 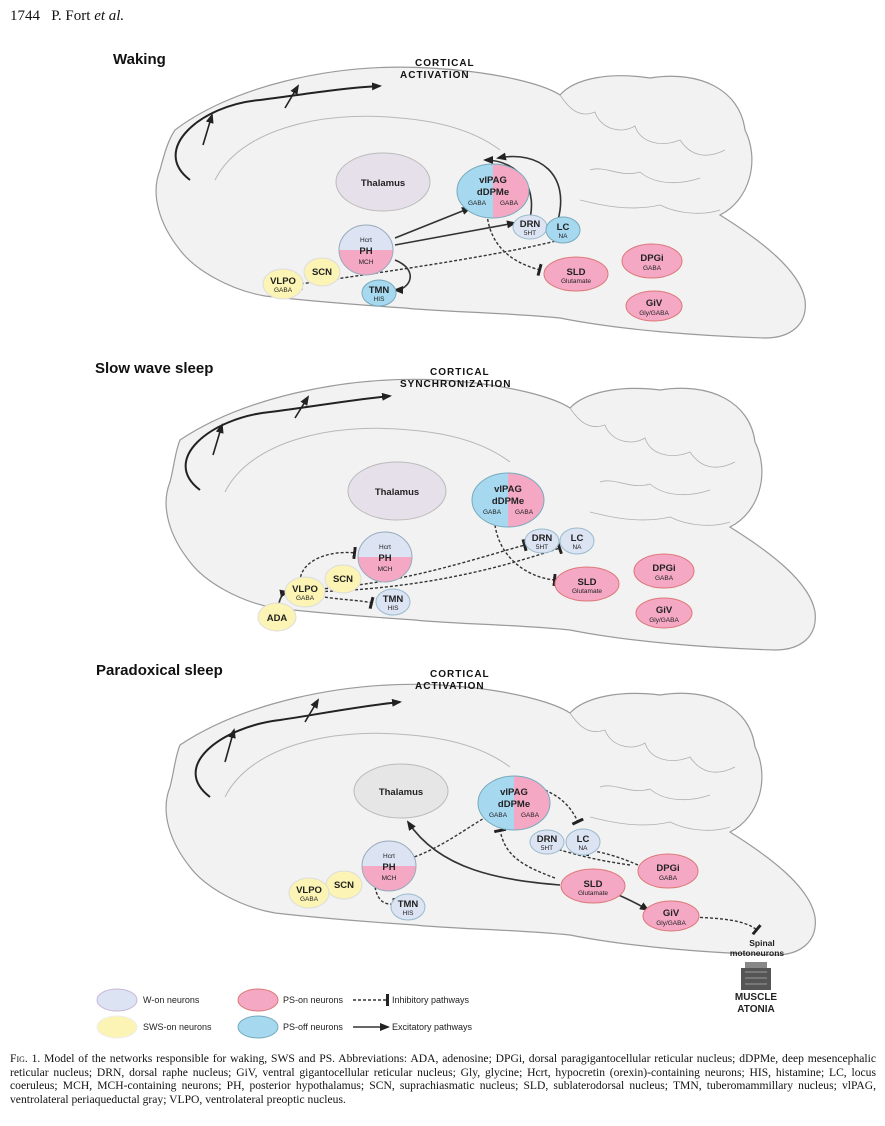 I want to click on muscle-atonia-label: MUSCLE ATONIA, so click(x=756, y=1003).